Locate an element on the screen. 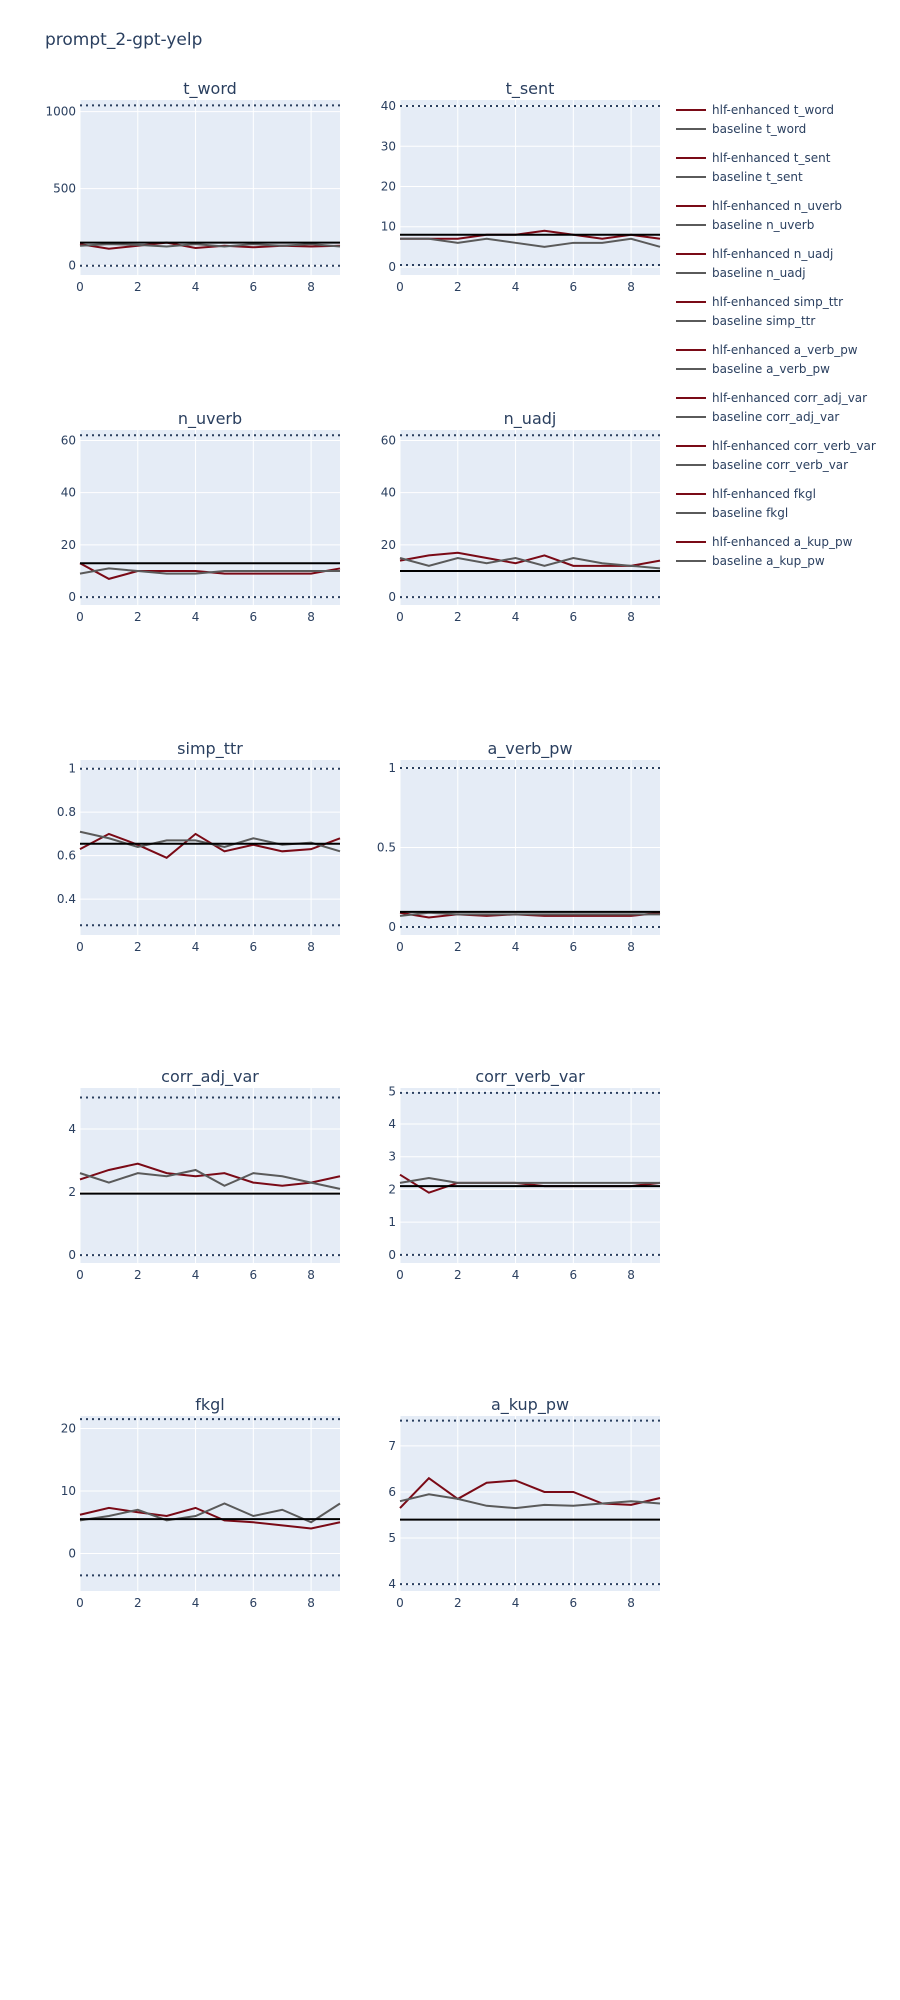 This screenshot has width=900, height=2000. legend-item: hlf-enhanced n_uverb is located at coordinates (759, 206).